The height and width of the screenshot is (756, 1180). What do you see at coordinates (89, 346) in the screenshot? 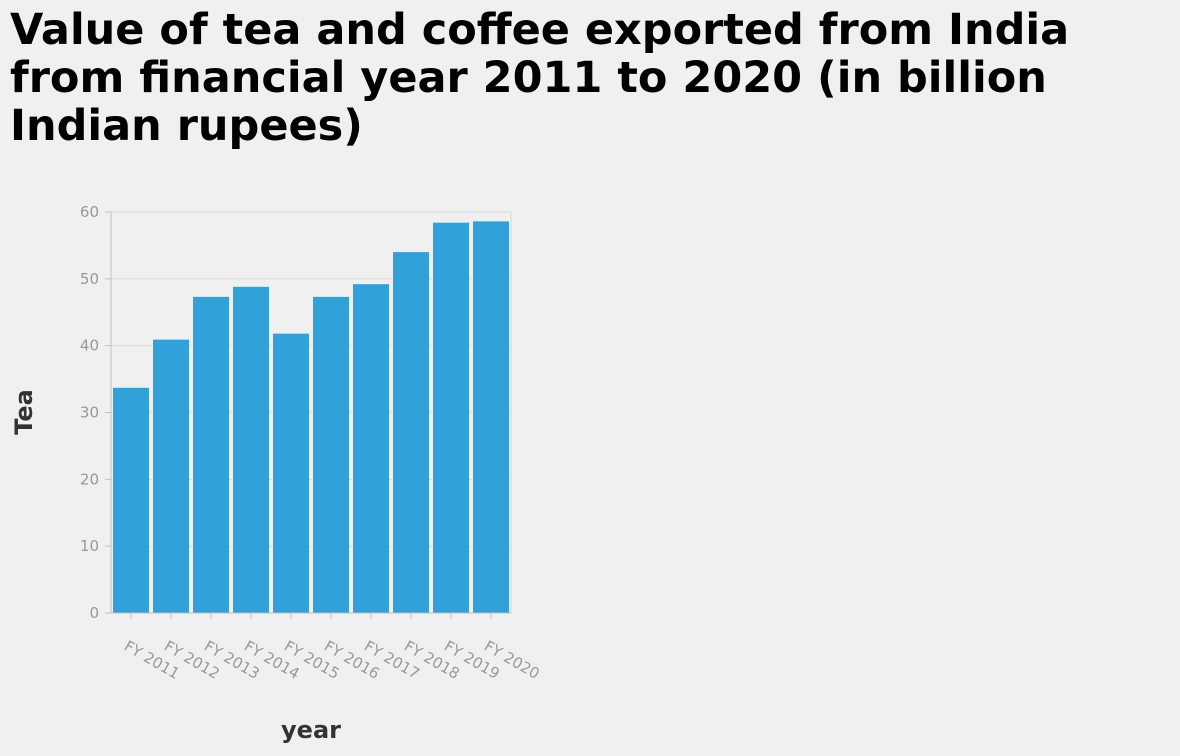
I see `y-tick-label: 40` at bounding box center [89, 346].